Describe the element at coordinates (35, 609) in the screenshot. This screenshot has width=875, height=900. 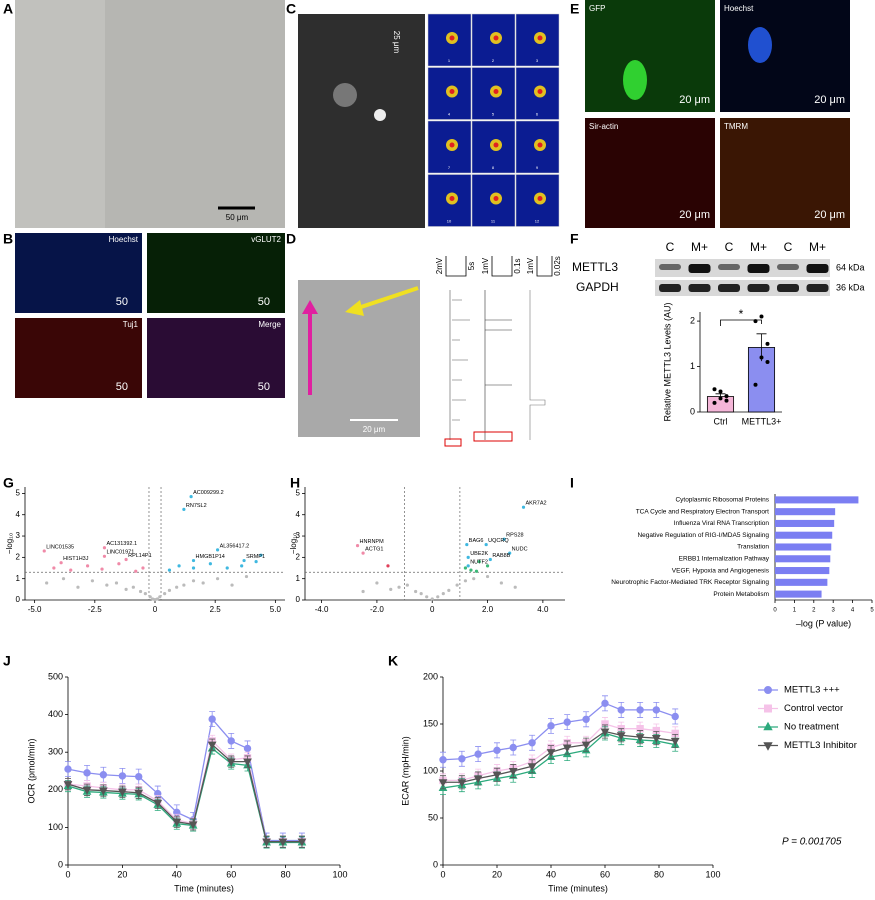
I see `x-tick-label: -5.0` at that location.